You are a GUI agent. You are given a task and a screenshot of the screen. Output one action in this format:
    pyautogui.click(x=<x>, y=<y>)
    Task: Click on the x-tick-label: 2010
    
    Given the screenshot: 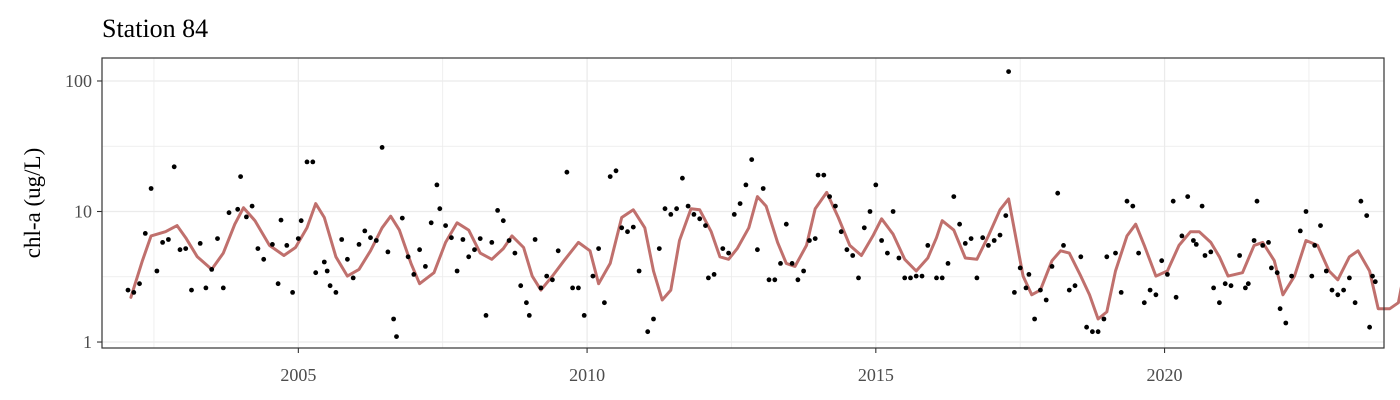 What is the action you would take?
    pyautogui.click(x=587, y=375)
    